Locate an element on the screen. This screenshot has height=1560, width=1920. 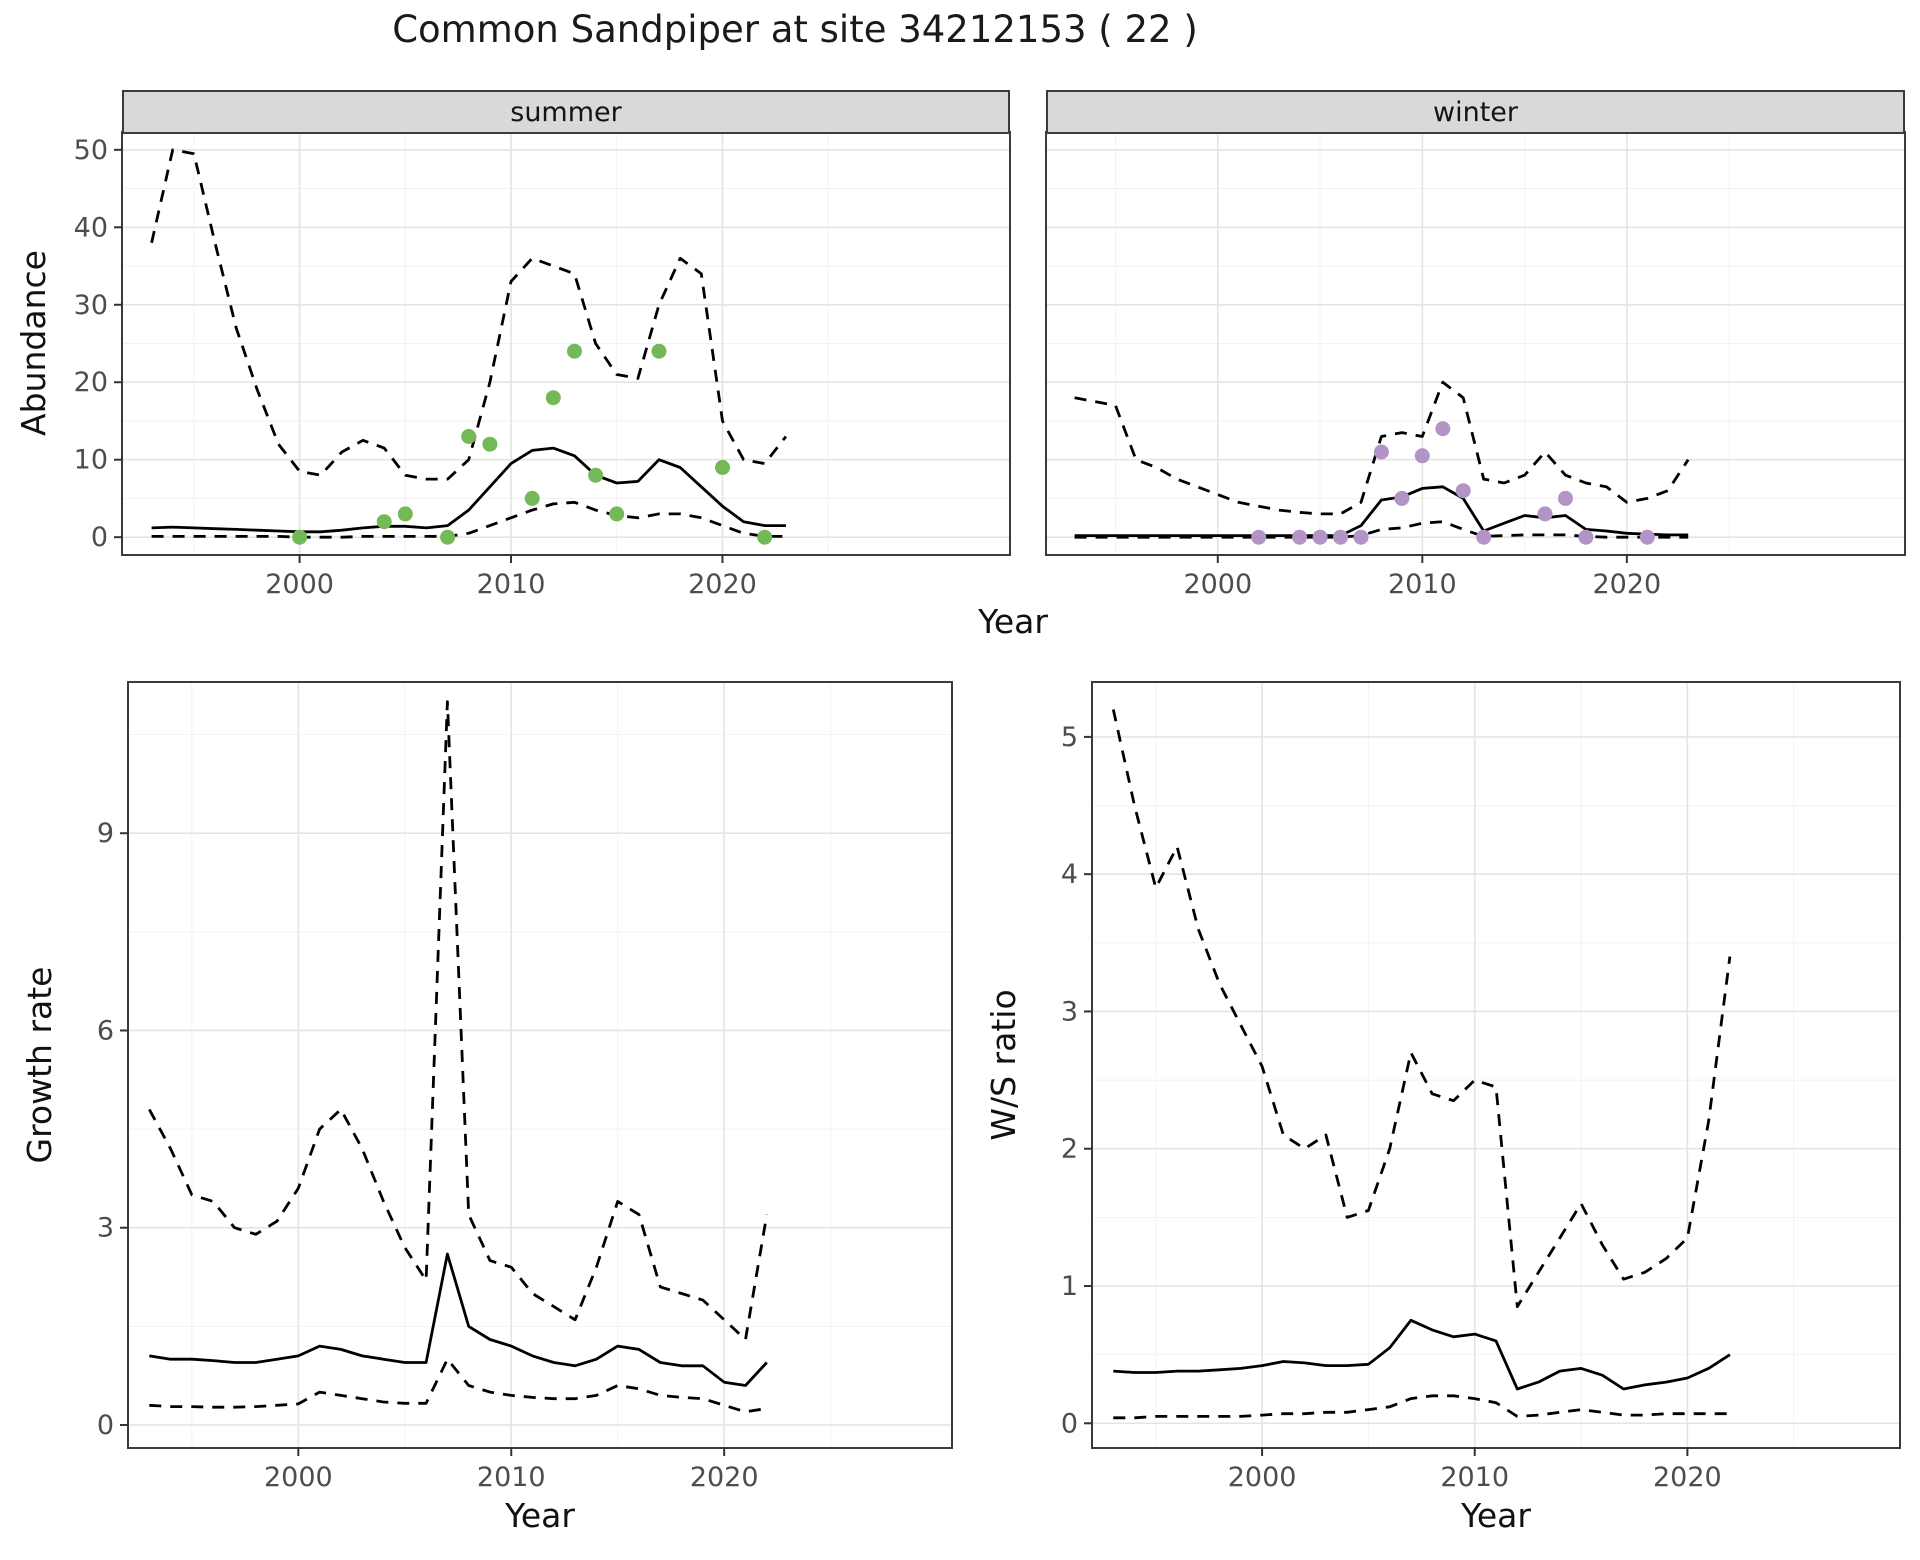
ws-year-axis-title: Year is located at coordinates (1496, 1515).